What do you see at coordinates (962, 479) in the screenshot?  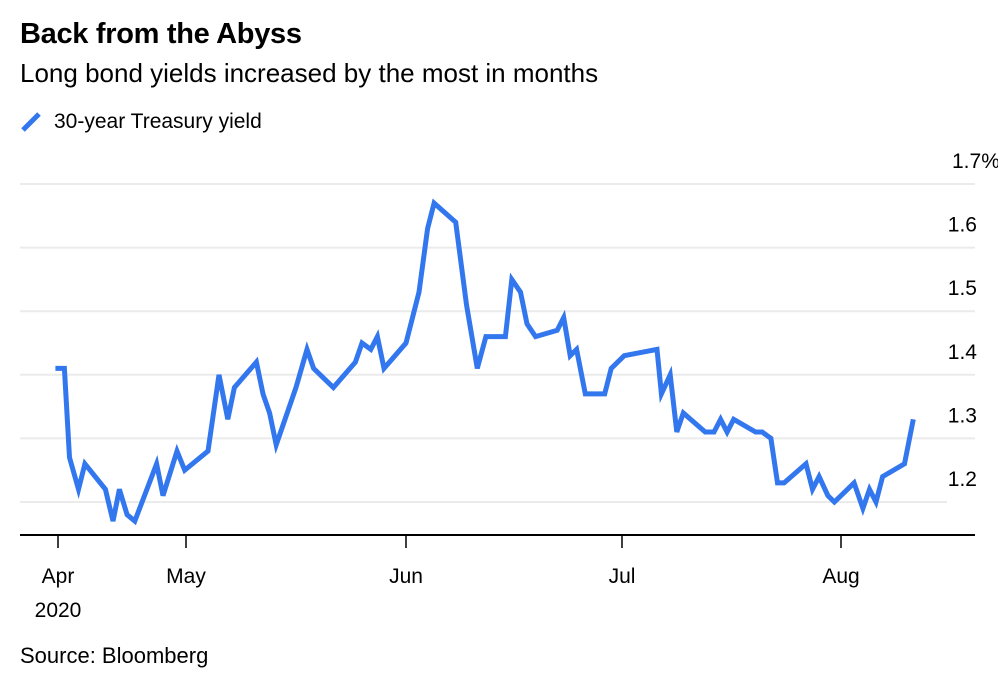 I see `y-tick-label: 1.2` at bounding box center [962, 479].